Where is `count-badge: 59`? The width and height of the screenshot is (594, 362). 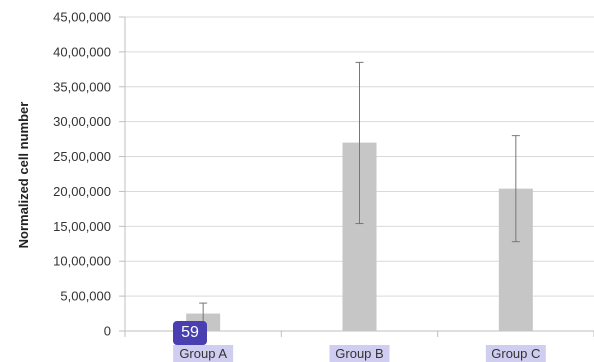 count-badge: 59 is located at coordinates (190, 333).